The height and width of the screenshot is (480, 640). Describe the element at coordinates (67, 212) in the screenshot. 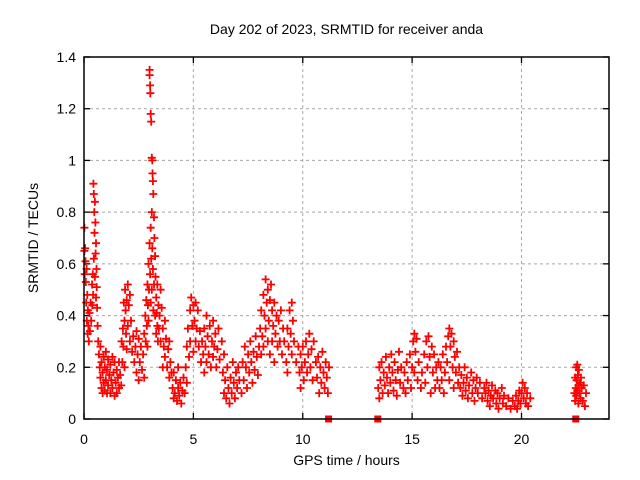

I see `y-tick-label: 0.8` at that location.